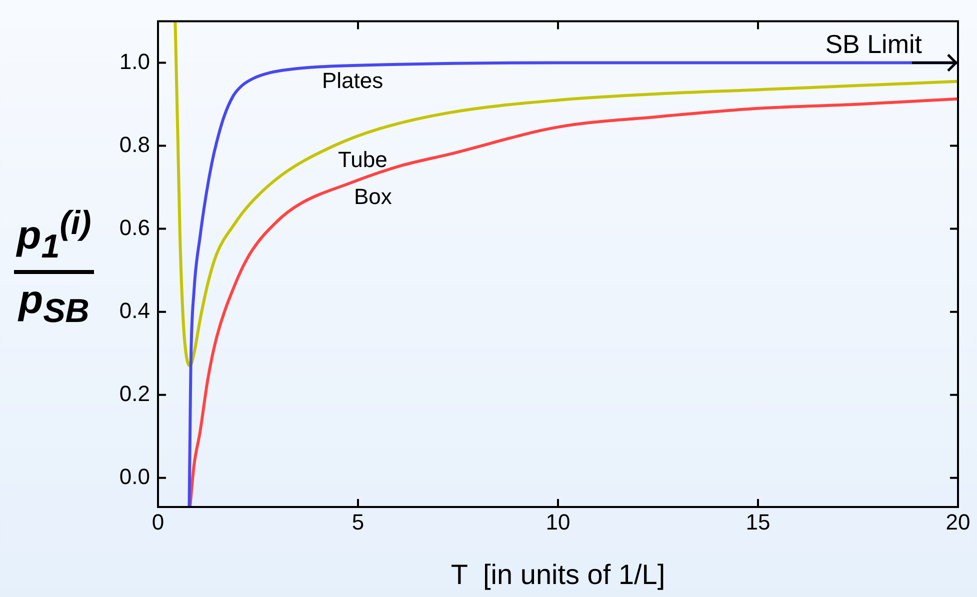  I want to click on y-tick-label: 1.0, so click(134, 61).